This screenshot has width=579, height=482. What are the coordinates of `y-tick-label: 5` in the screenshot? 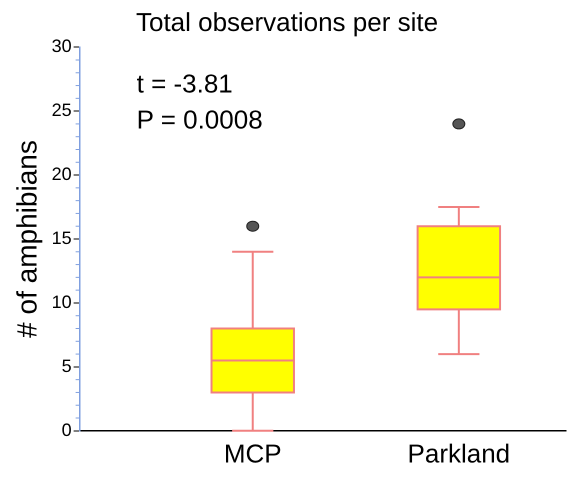 It's located at (67, 366).